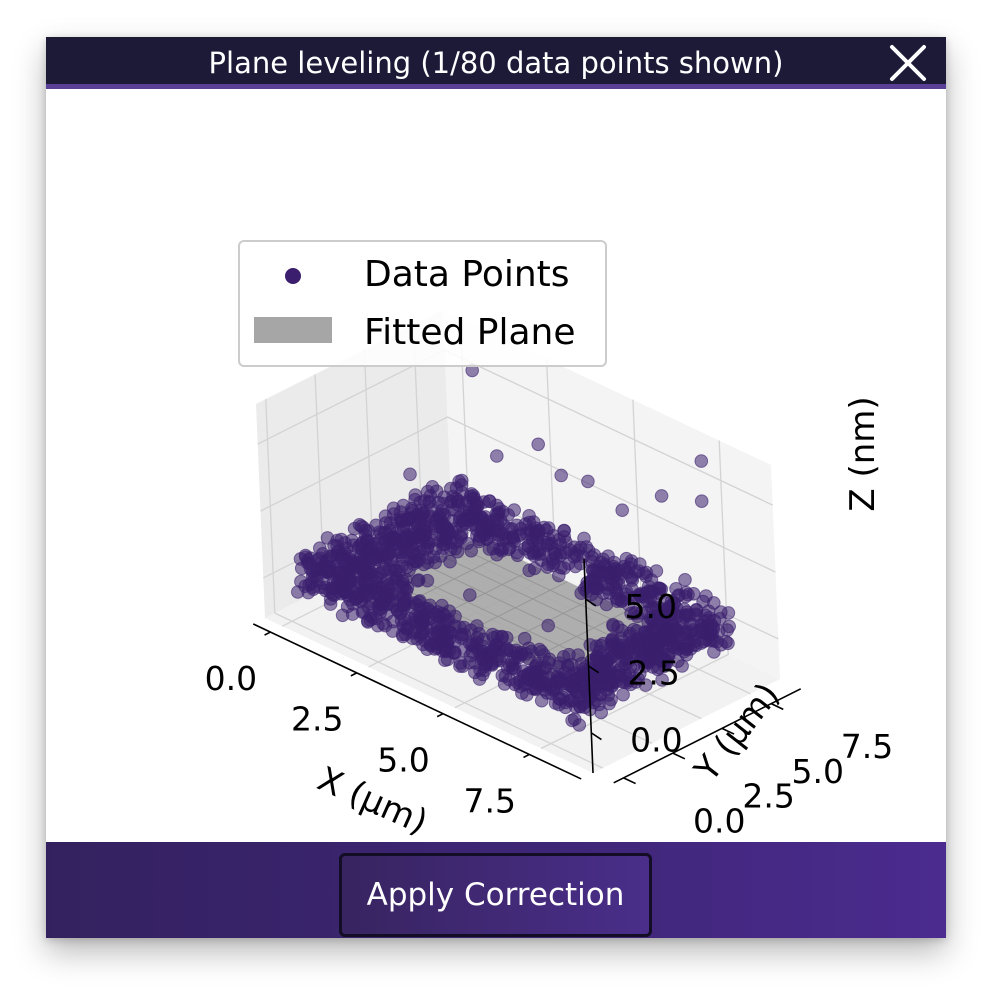  I want to click on grid-line-z, so click(518, 494).